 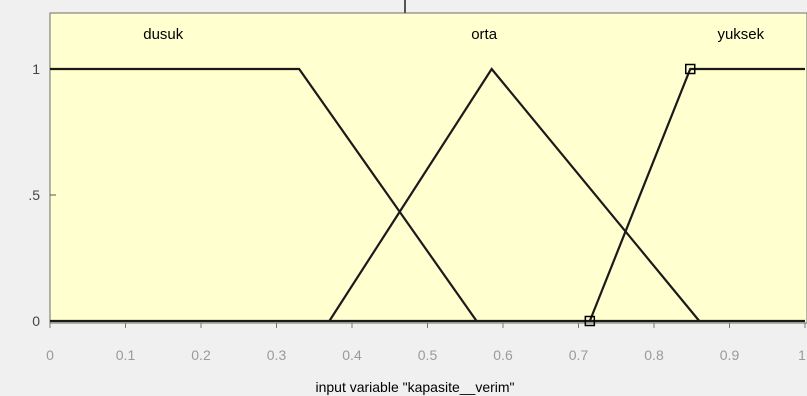 What do you see at coordinates (36, 69) in the screenshot?
I see `y-tick-label: 1` at bounding box center [36, 69].